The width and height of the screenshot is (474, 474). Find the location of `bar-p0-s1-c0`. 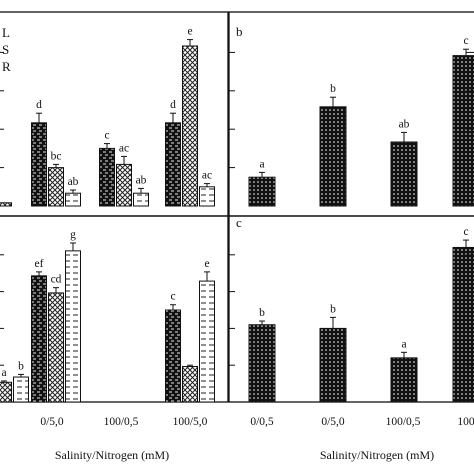

bar-p0-s1-c0 is located at coordinates (6, 204).